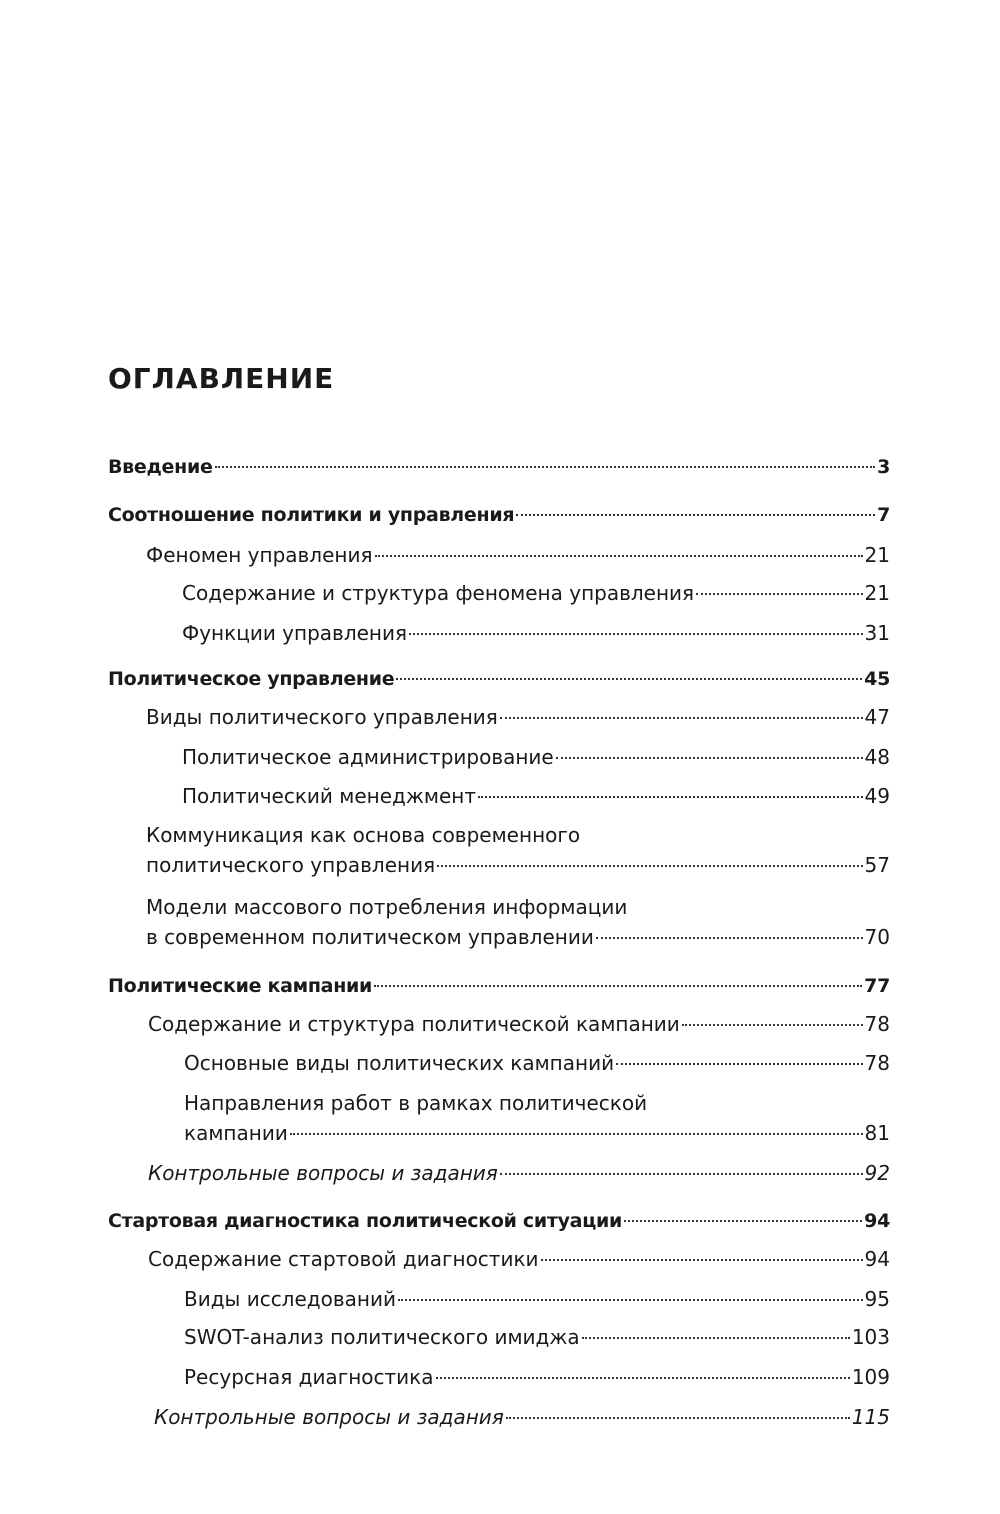 The image size is (1000, 1514). What do you see at coordinates (877, 986) in the screenshot?
I see `toc-page-number: 77` at bounding box center [877, 986].